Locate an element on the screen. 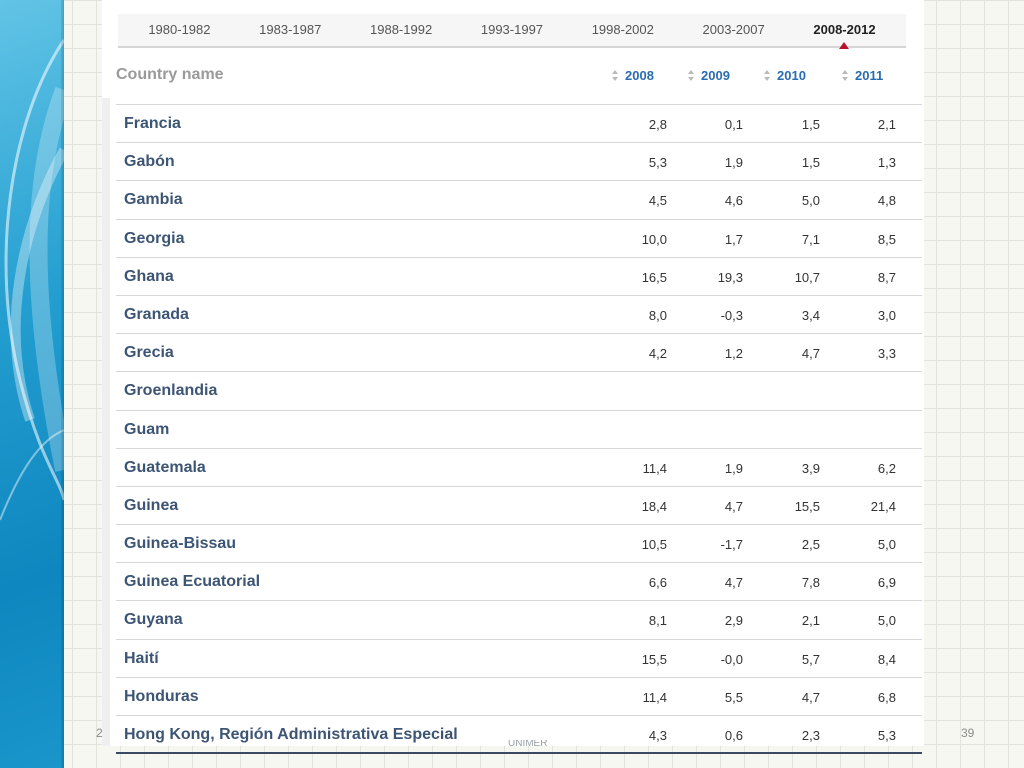 The width and height of the screenshot is (1024, 768). value-cell-2008: 6,6 is located at coordinates (657, 583).